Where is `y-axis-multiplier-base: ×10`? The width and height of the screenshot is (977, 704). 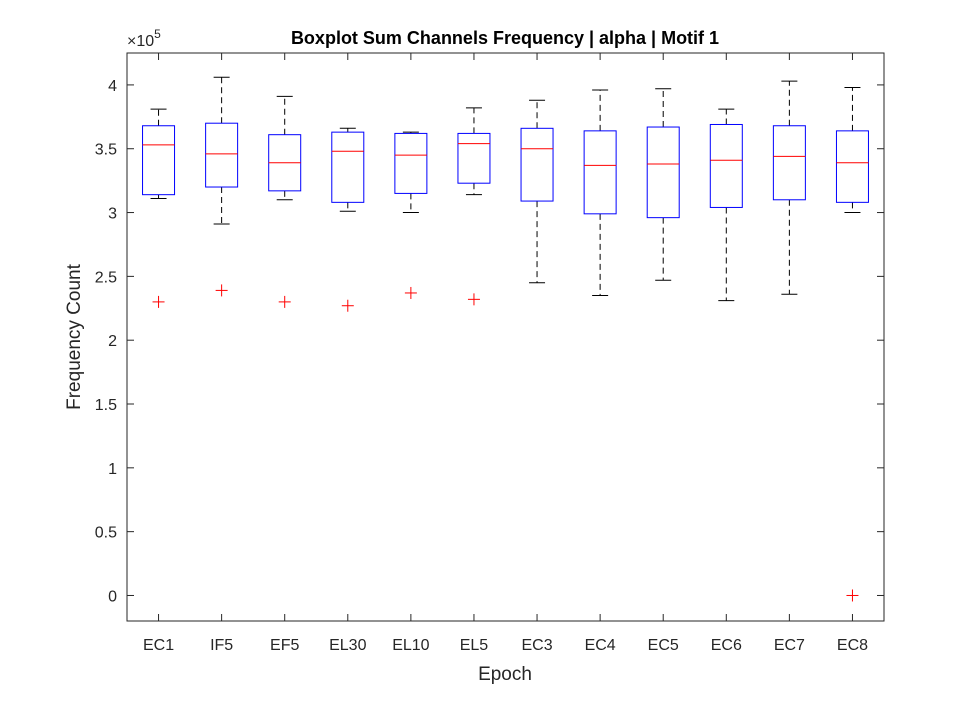
y-axis-multiplier-base: ×10 is located at coordinates (140, 41).